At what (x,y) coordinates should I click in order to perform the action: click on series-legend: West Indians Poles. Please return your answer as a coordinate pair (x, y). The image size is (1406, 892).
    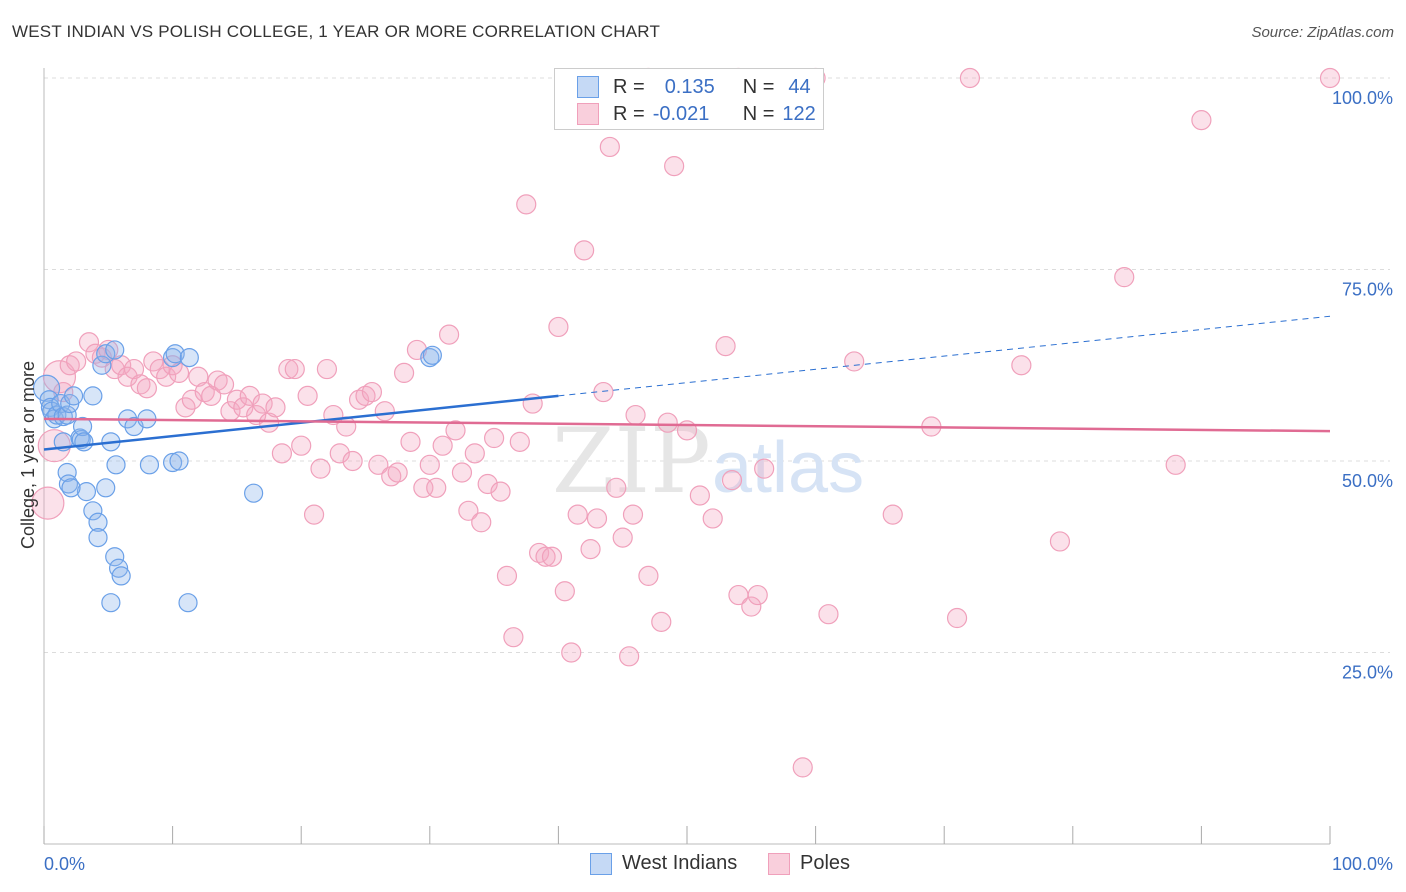
    Looking at the image, I should click on (703, 865).